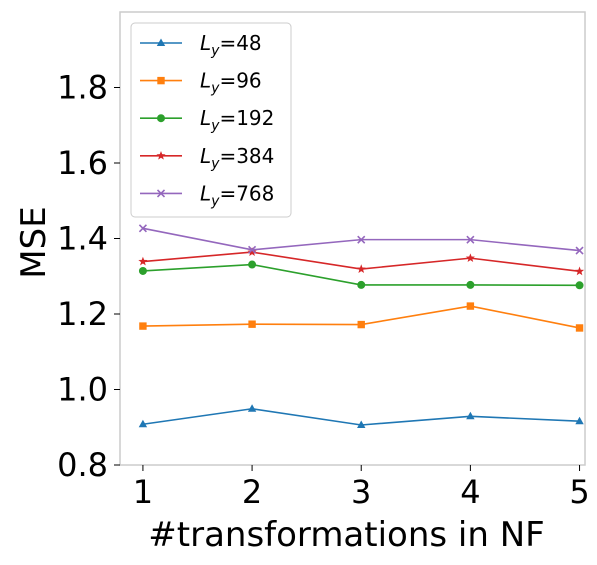 This screenshot has height=565, width=597. What do you see at coordinates (470, 492) in the screenshot?
I see `x-tick-label: 4` at bounding box center [470, 492].